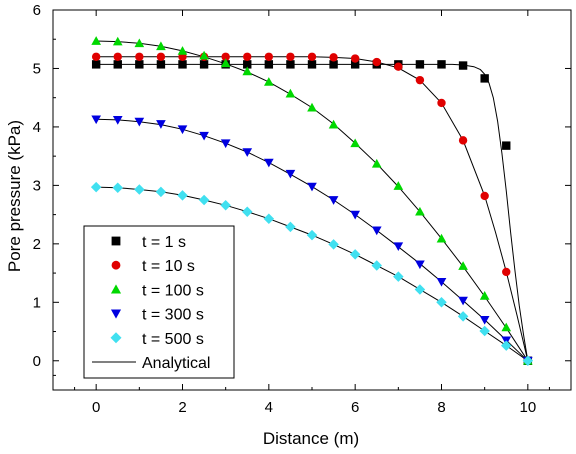  Describe the element at coordinates (164, 242) in the screenshot. I see `legend-label: t = 1 s` at that location.